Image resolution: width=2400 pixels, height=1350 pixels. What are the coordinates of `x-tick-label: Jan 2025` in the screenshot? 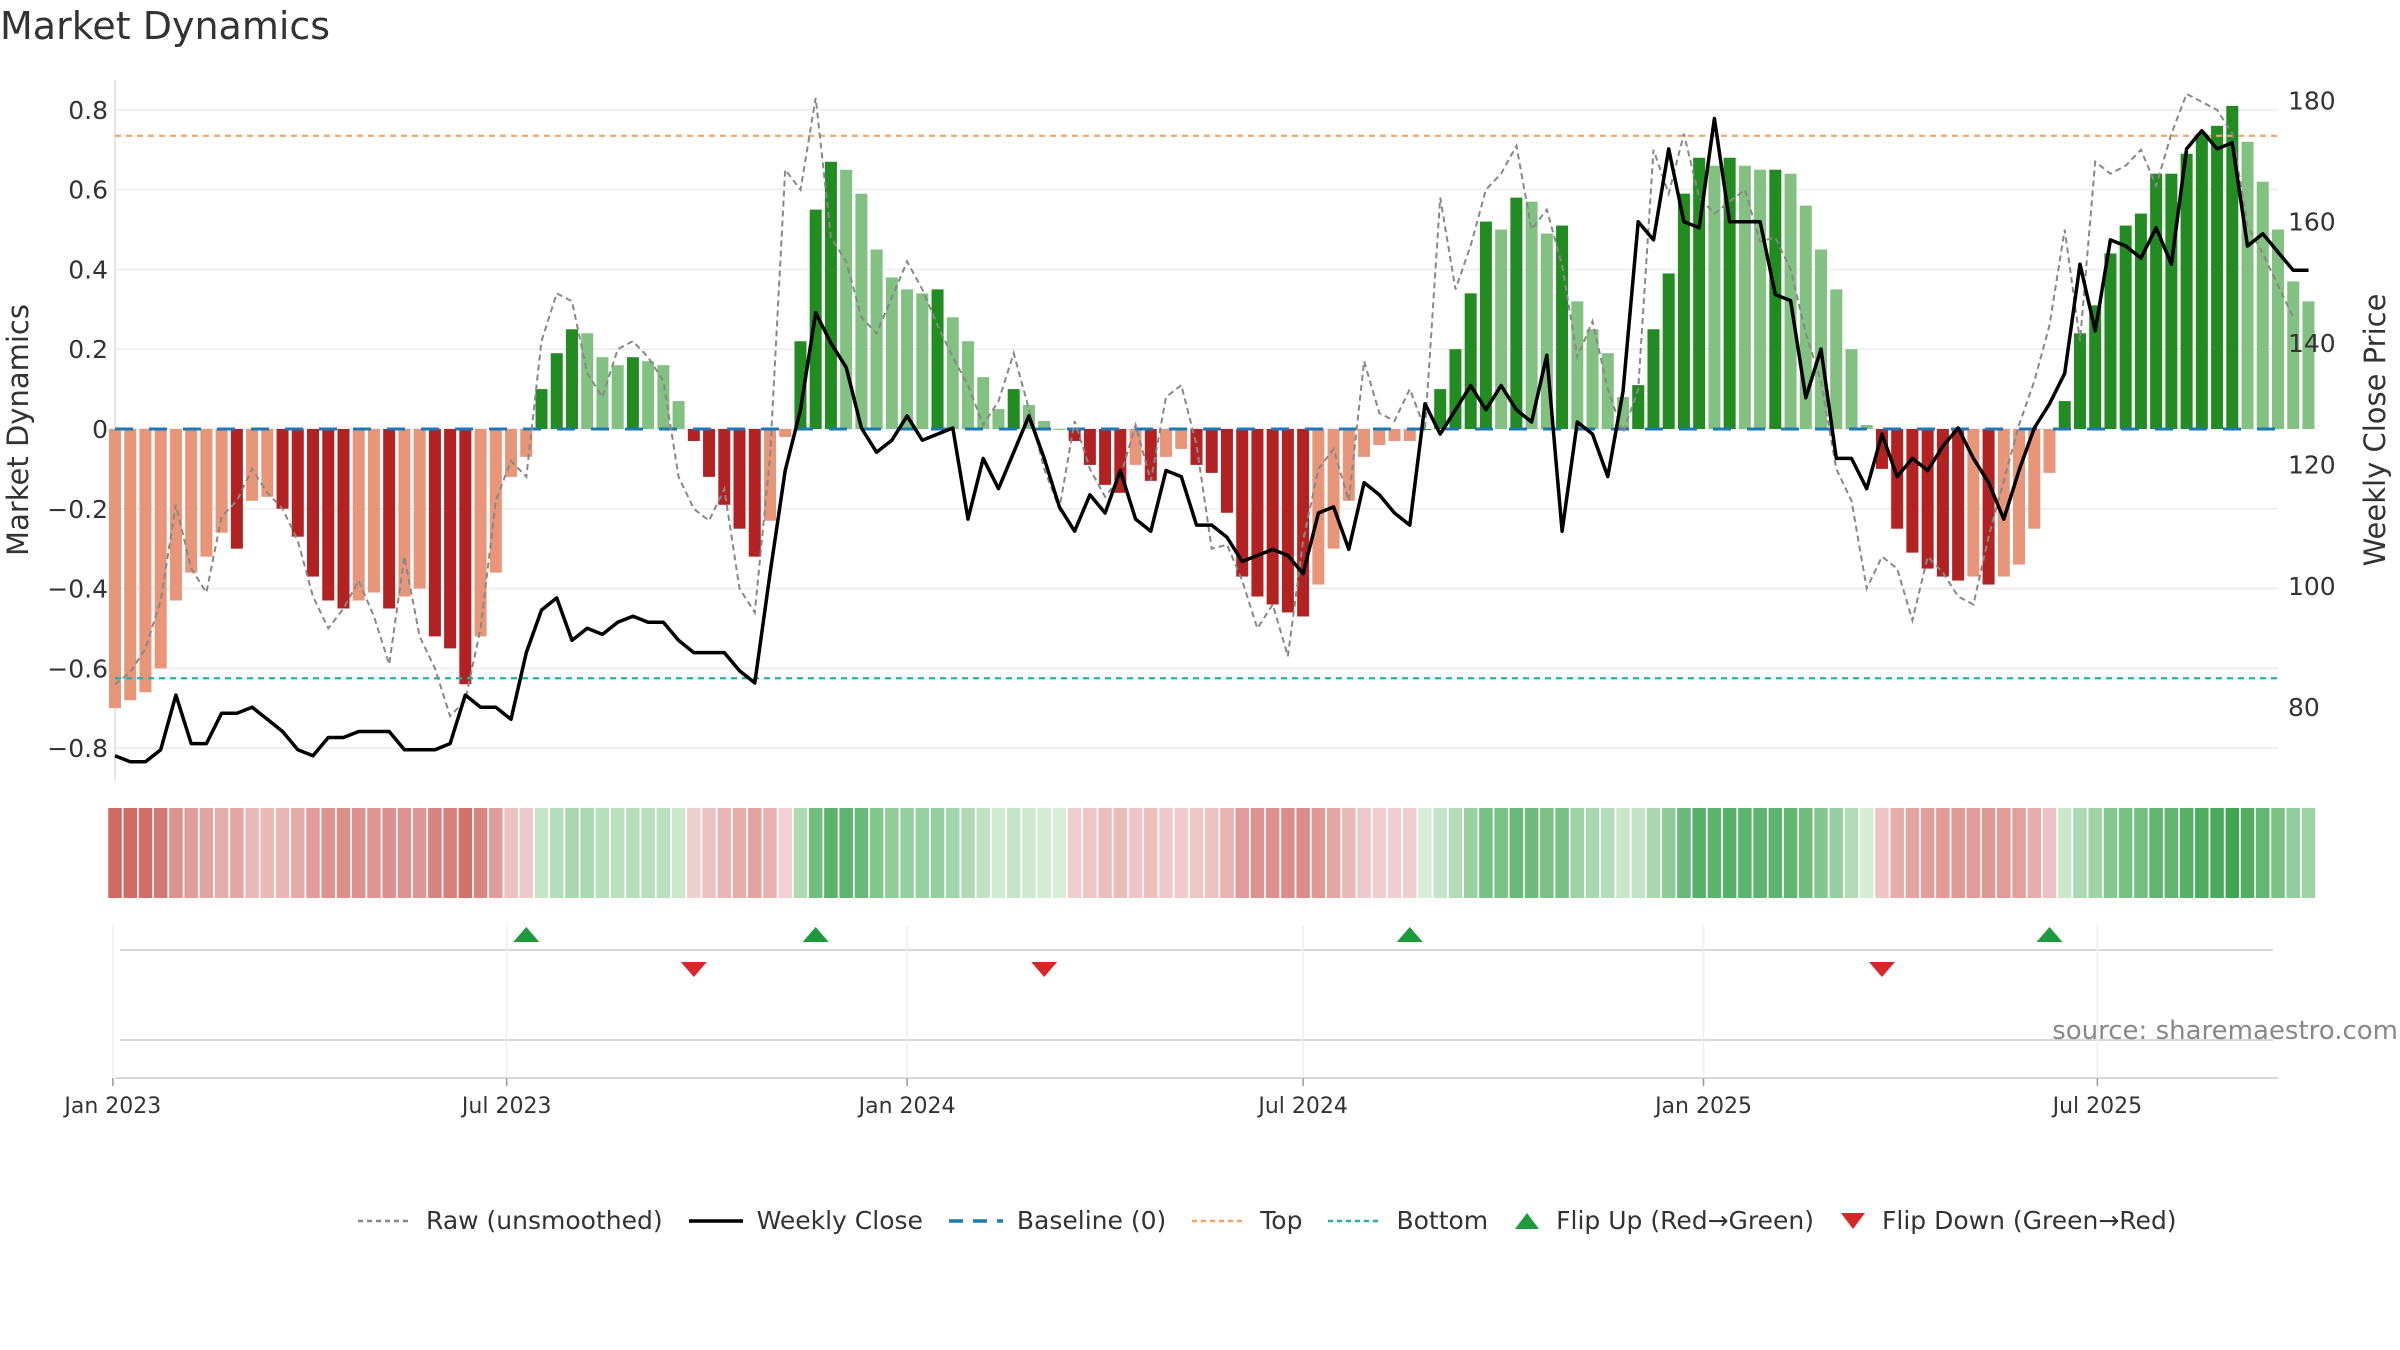 It's located at (1702, 1106).